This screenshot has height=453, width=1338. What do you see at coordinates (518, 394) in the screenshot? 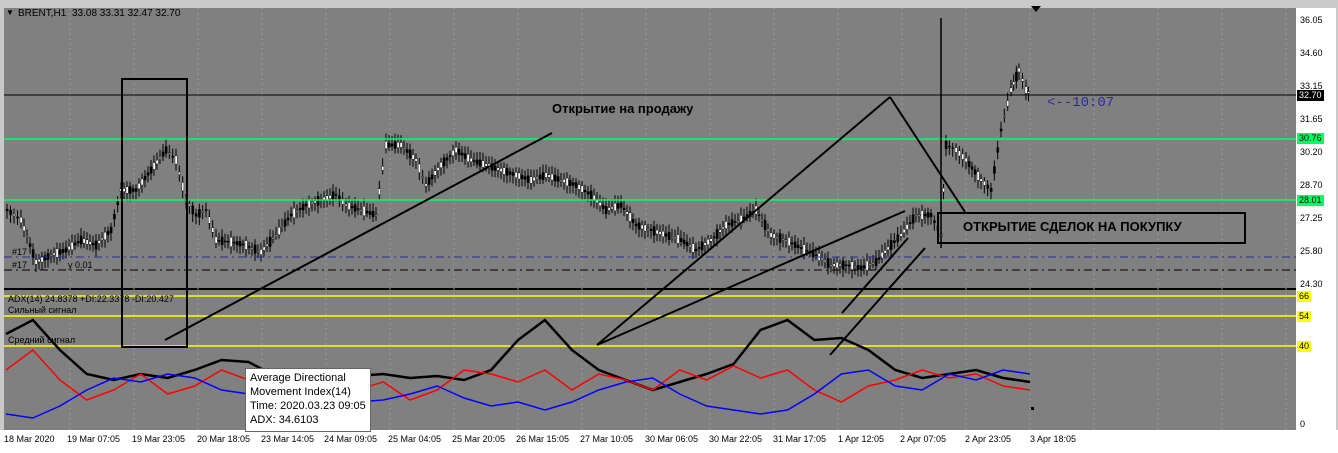
I see `minus-di-series-line` at bounding box center [518, 394].